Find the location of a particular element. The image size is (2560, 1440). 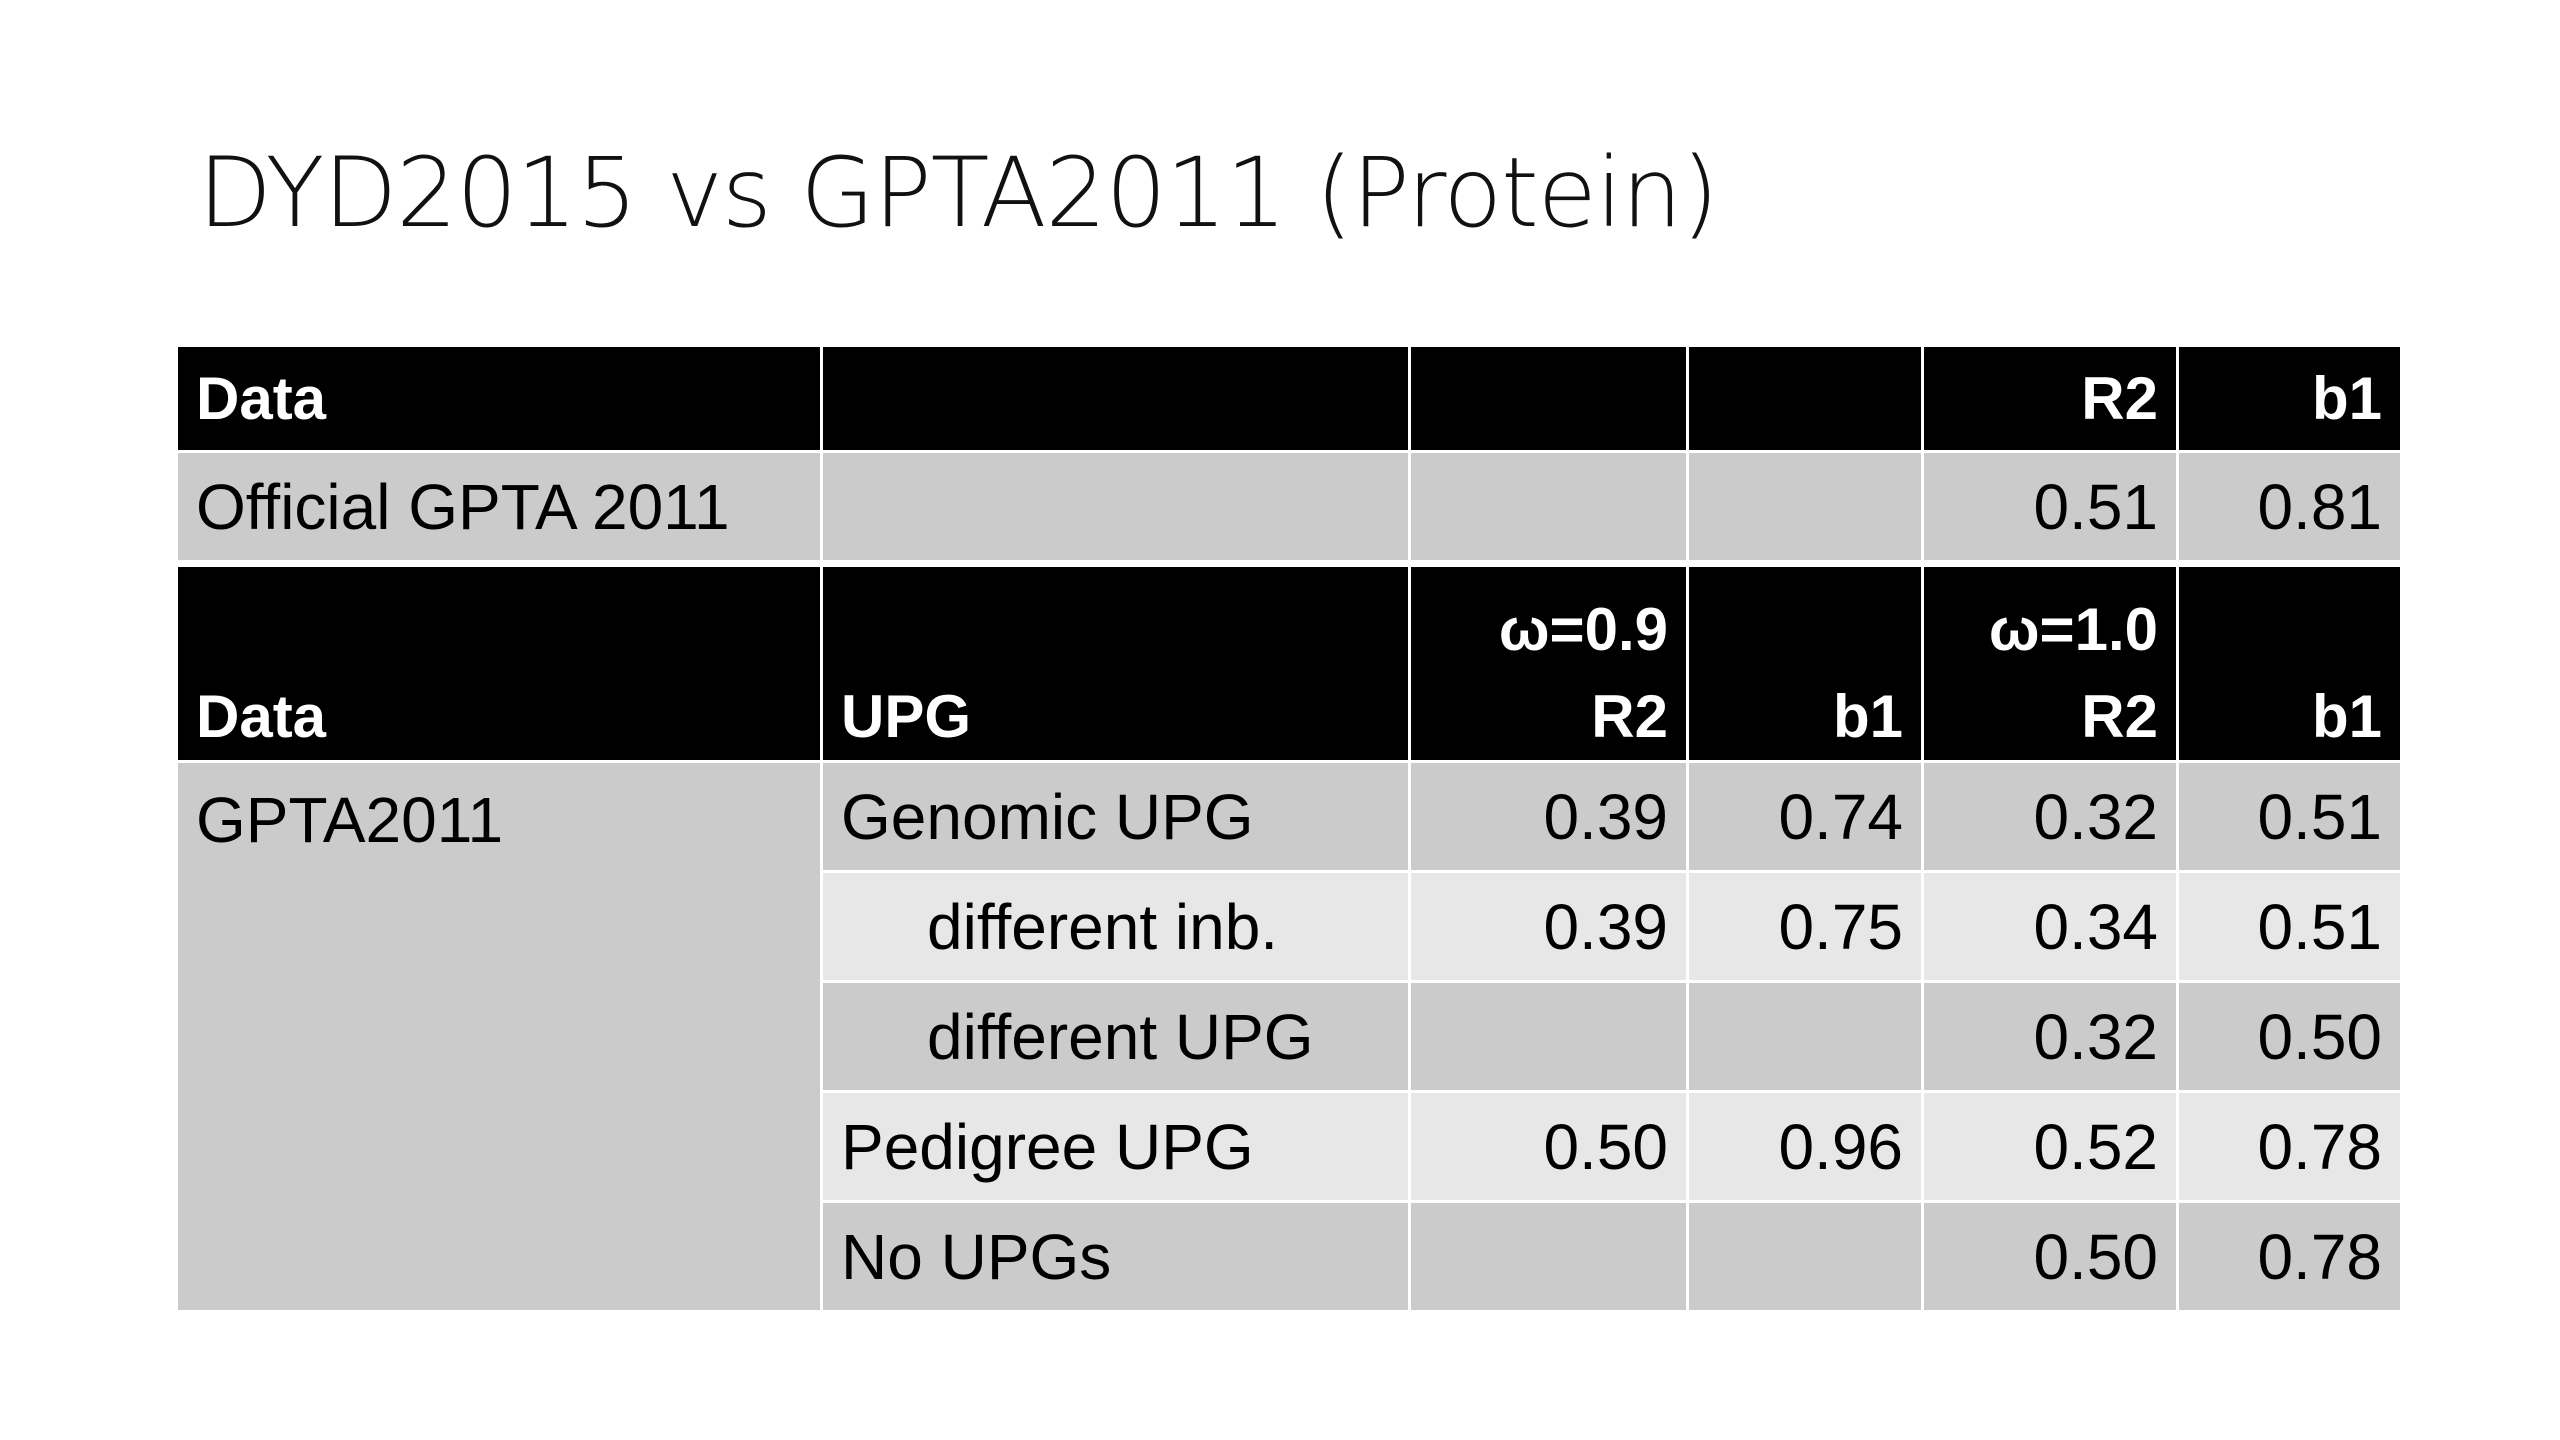

official-r2: 0.51 is located at coordinates (2051, 508).